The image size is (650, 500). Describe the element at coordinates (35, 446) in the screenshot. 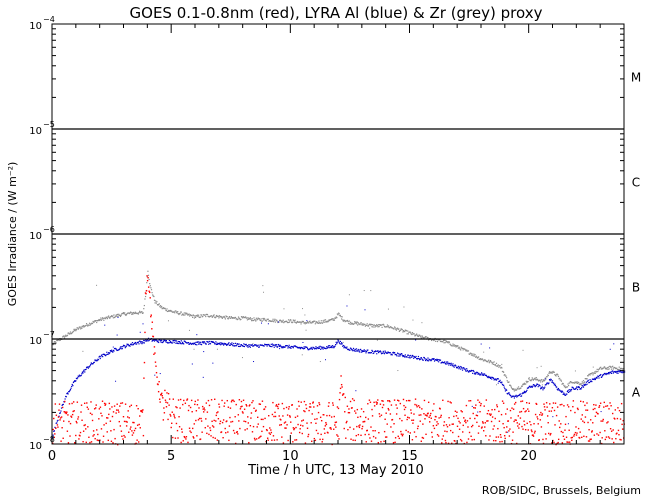

I see `y-tick-label: 10` at that location.